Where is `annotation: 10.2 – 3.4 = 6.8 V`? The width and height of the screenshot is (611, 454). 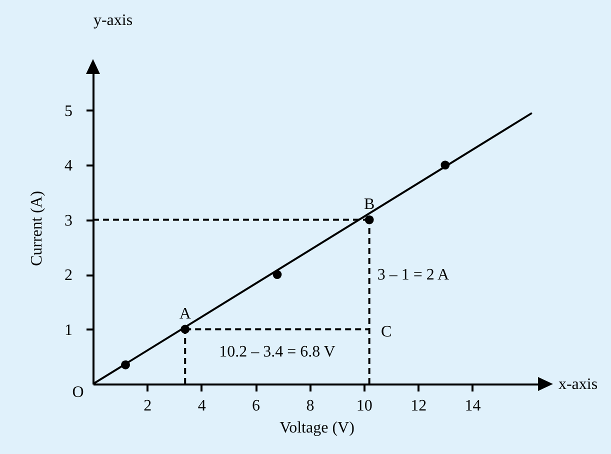
annotation: 10.2 – 3.4 = 6.8 V is located at coordinates (277, 351).